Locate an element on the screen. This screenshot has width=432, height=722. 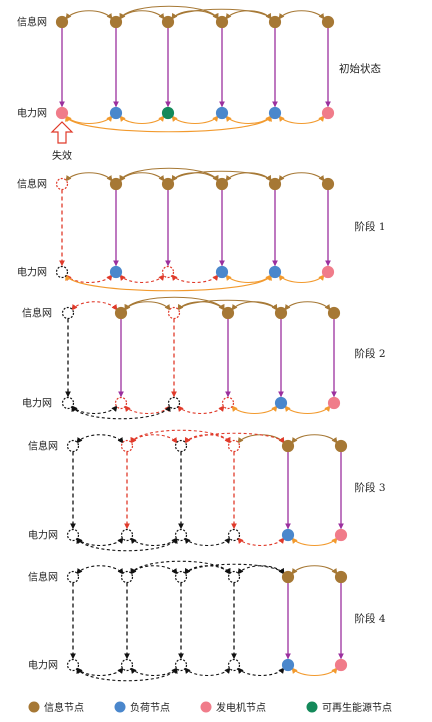
legend-item: 发电机节点 is located at coordinates (233, 707).